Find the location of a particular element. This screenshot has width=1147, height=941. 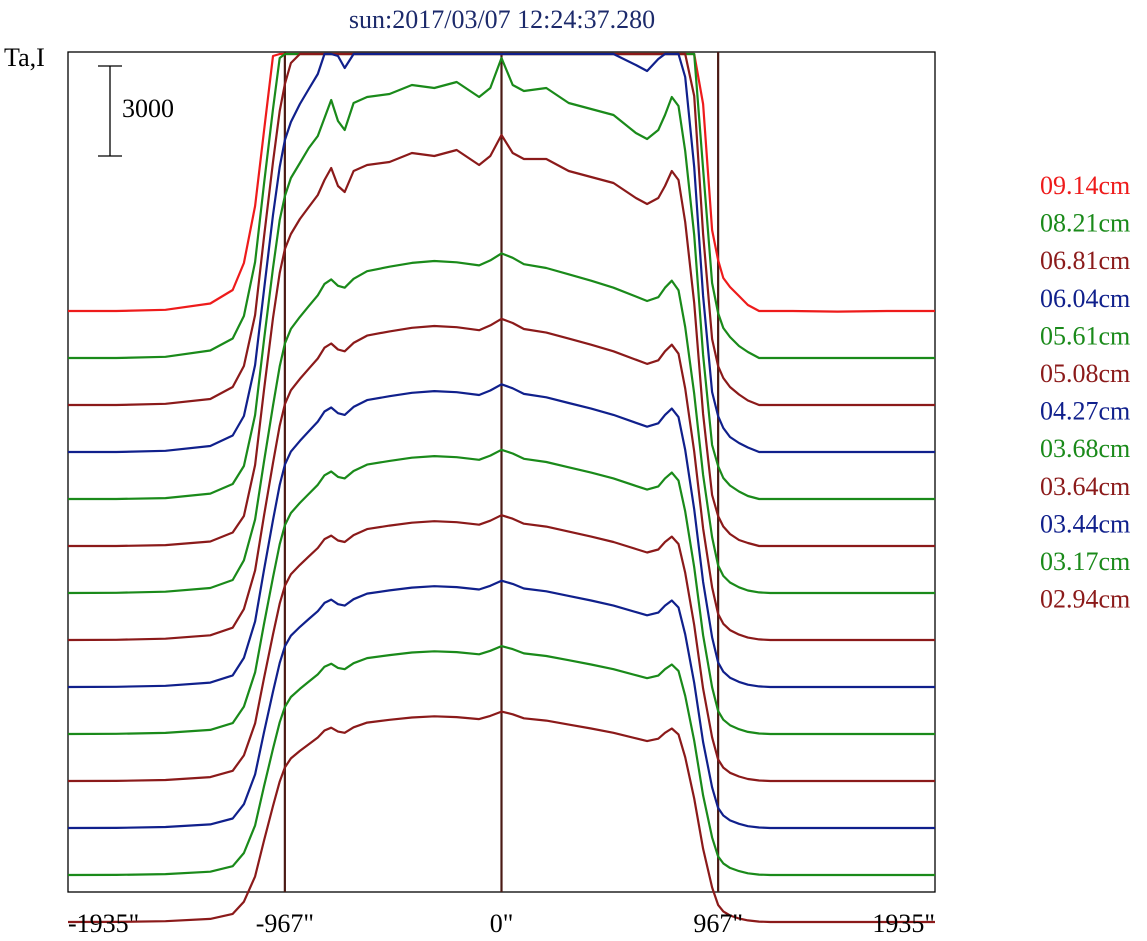

y-axis-label: Ta,I is located at coordinates (24, 57).